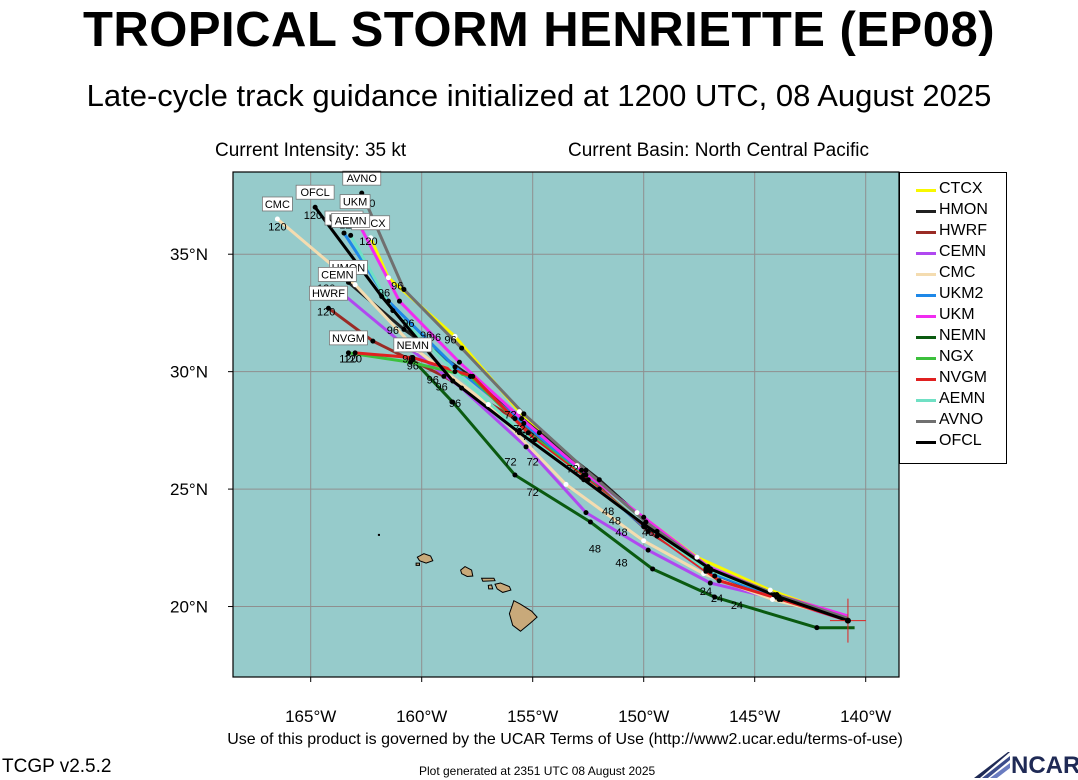 The height and width of the screenshot is (780, 1078). I want to click on legend-item: UKM, so click(953, 316).